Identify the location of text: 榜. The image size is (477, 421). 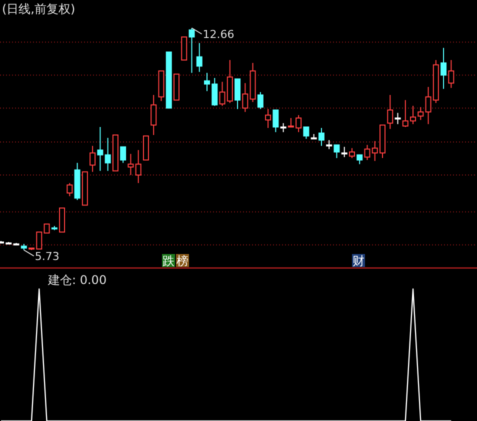
(182, 261).